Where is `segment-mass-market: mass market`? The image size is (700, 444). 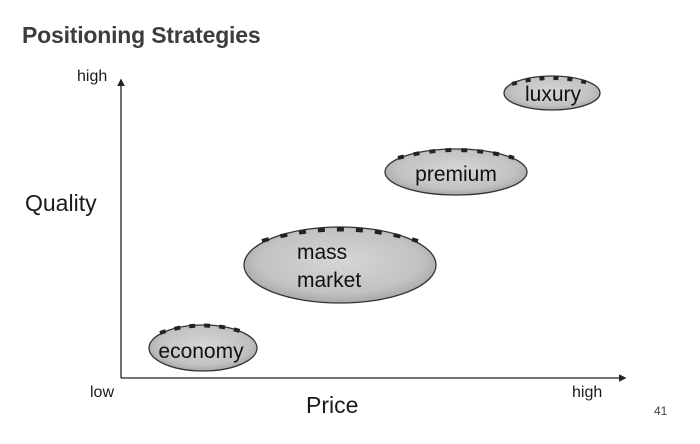
segment-mass-market: mass market is located at coordinates (340, 265).